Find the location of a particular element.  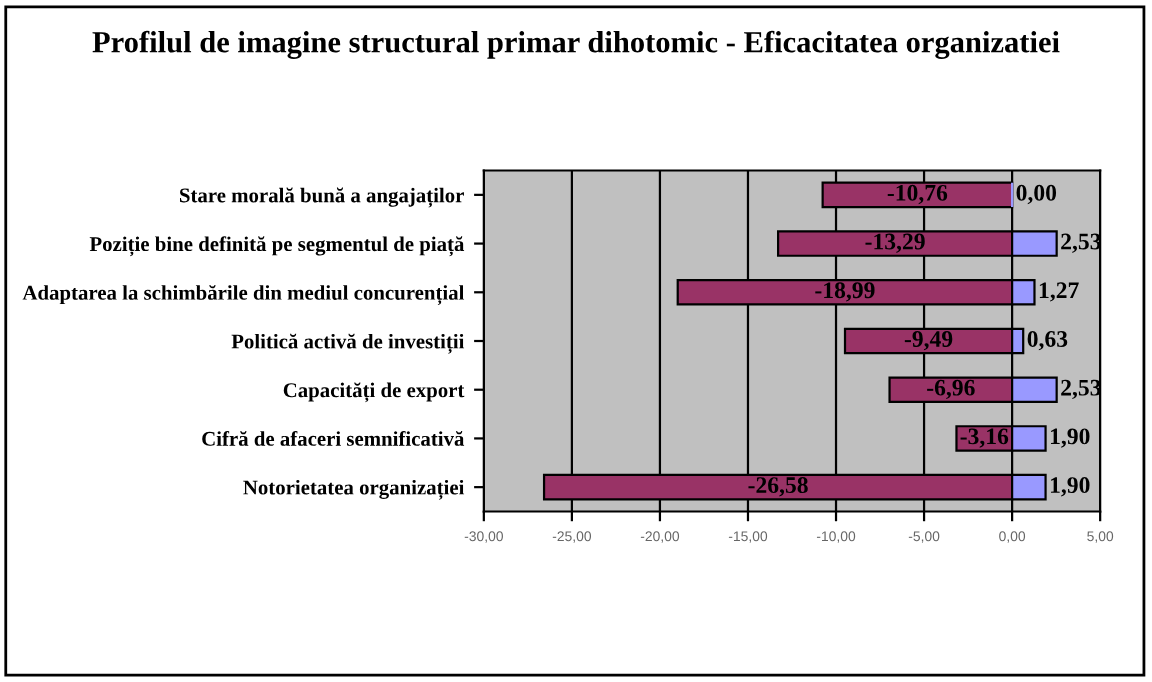

y-tick-label: Notorietatea organizației is located at coordinates (354, 489).